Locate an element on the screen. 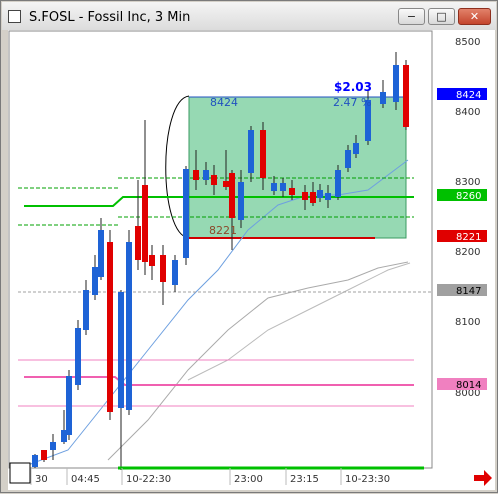 Image resolution: width=498 pixels, height=494 pixels. minimize-icon: − is located at coordinates (411, 16).